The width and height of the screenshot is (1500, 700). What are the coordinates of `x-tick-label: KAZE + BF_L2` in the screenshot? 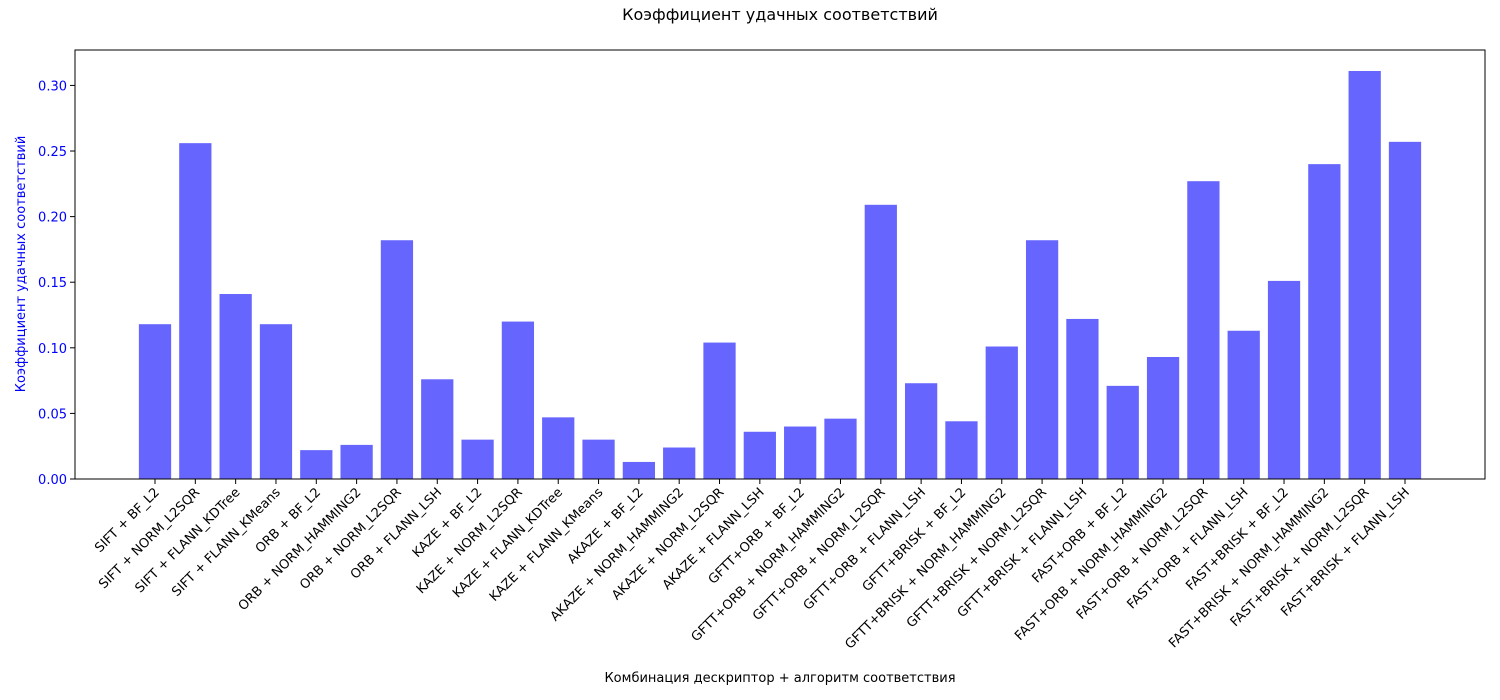 It's located at (448, 523).